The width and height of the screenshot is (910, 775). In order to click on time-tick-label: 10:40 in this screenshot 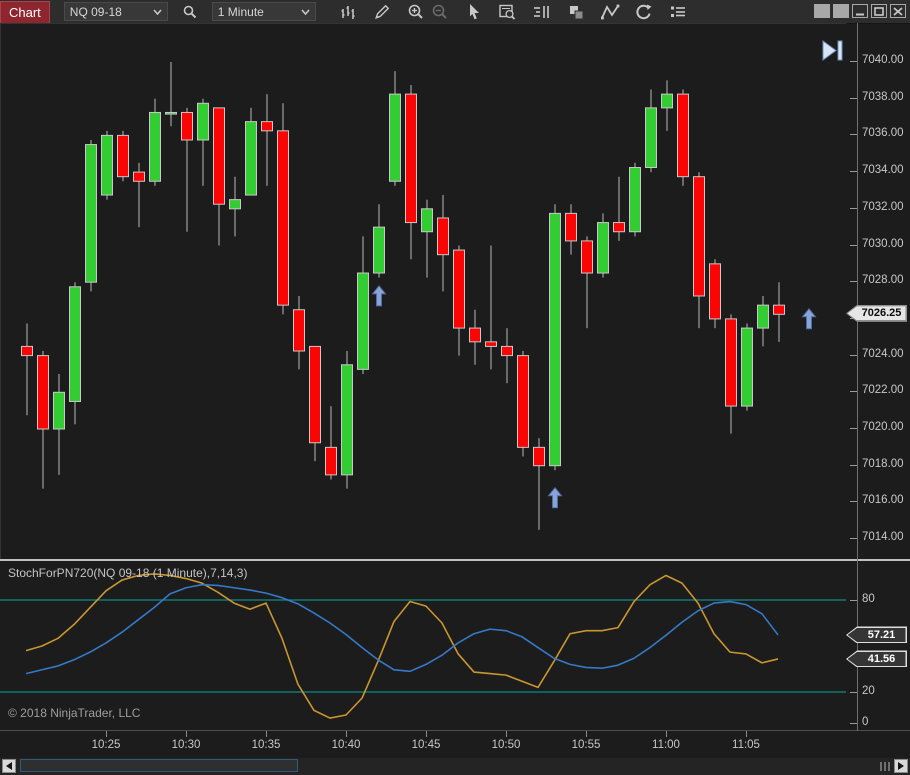, I will do `click(346, 745)`.